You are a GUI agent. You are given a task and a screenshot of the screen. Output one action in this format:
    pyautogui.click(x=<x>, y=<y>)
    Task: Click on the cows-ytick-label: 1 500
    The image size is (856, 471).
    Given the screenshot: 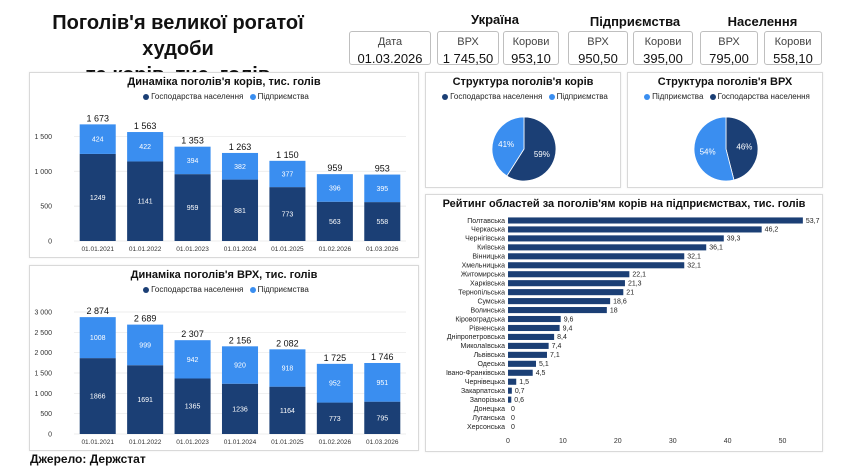 What is the action you would take?
    pyautogui.click(x=43, y=137)
    